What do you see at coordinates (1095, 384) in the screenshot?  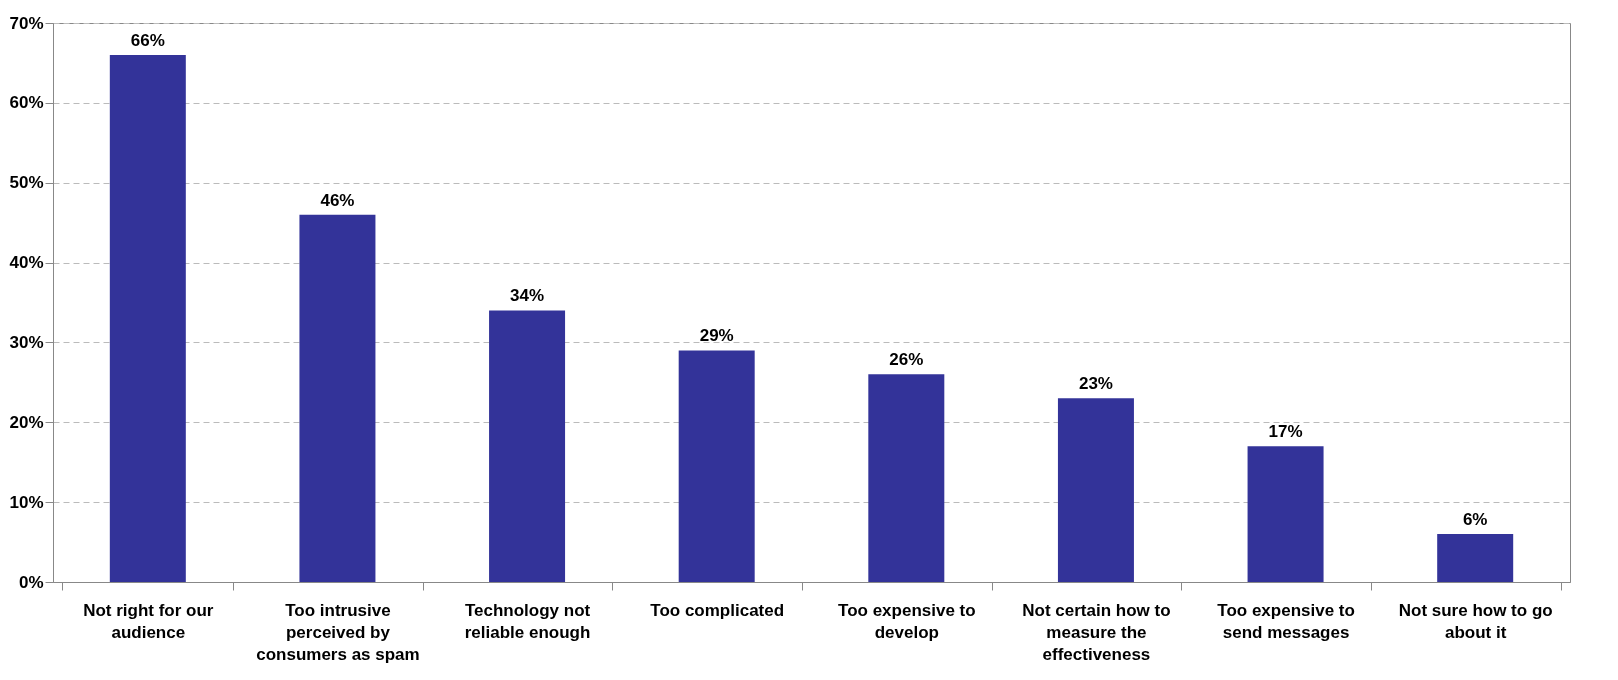 I see `data-label: 23%` at bounding box center [1095, 384].